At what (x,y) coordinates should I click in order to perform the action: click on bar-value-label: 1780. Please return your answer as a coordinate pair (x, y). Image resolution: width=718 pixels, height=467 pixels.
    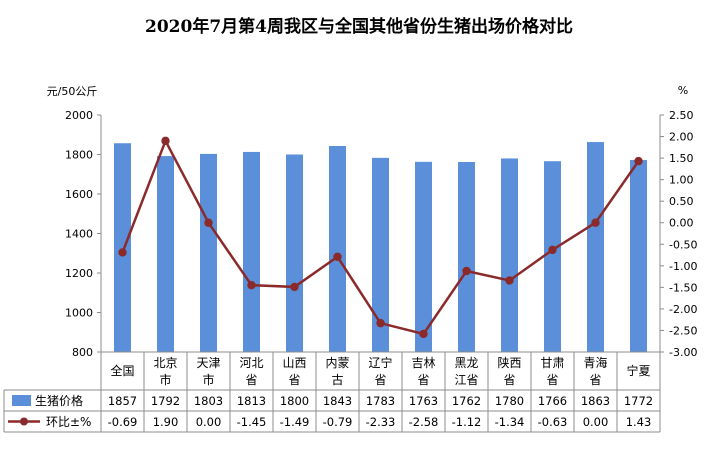
    Looking at the image, I should click on (509, 401).